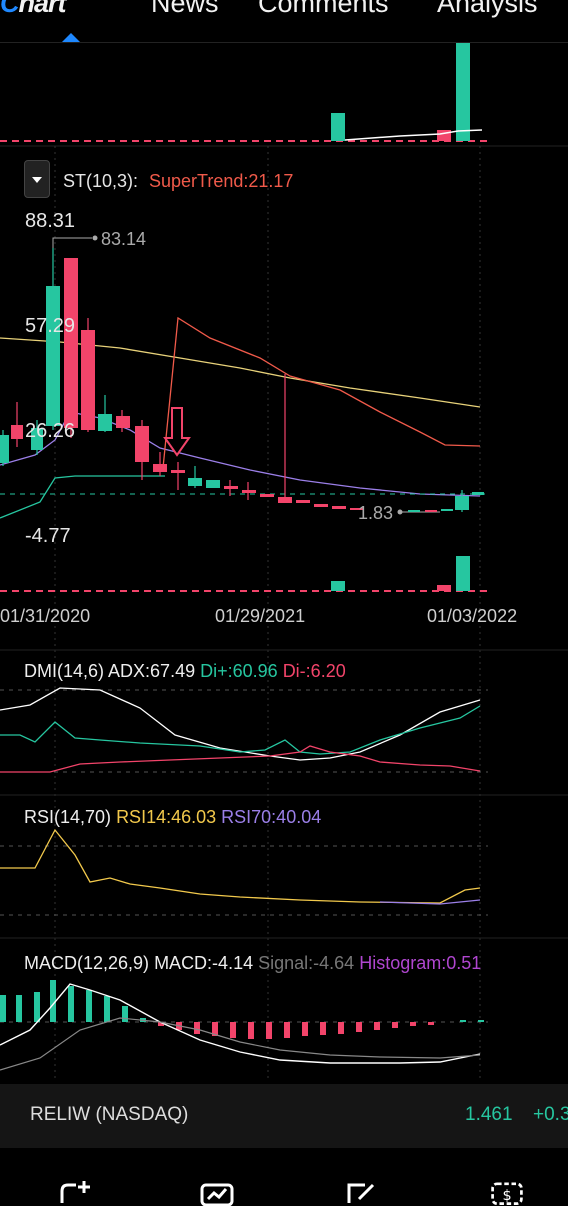  Describe the element at coordinates (217, 1191) in the screenshot. I see `portfolio-chart-icon` at that location.